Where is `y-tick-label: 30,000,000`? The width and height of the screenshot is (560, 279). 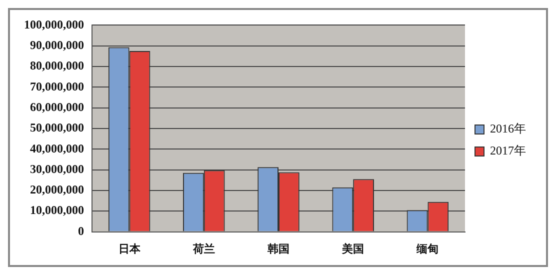
y-tick-label: 30,000,000 is located at coordinates (57, 169).